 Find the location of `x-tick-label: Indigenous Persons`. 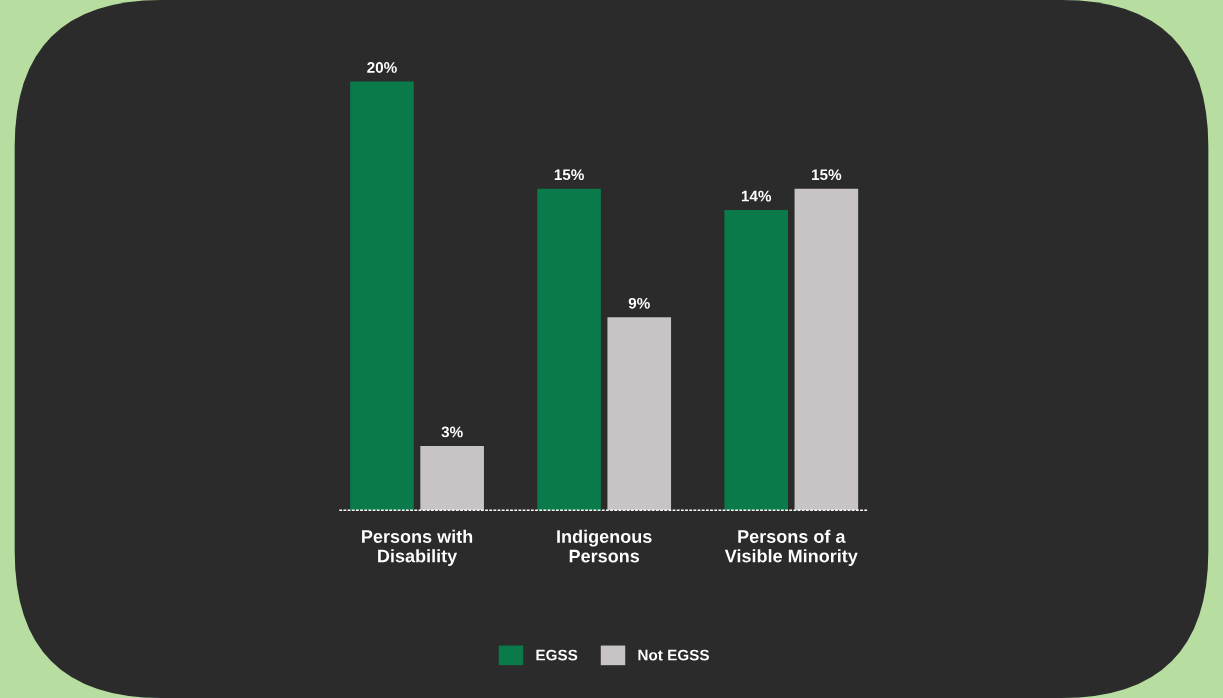

x-tick-label: Indigenous Persons is located at coordinates (604, 546).